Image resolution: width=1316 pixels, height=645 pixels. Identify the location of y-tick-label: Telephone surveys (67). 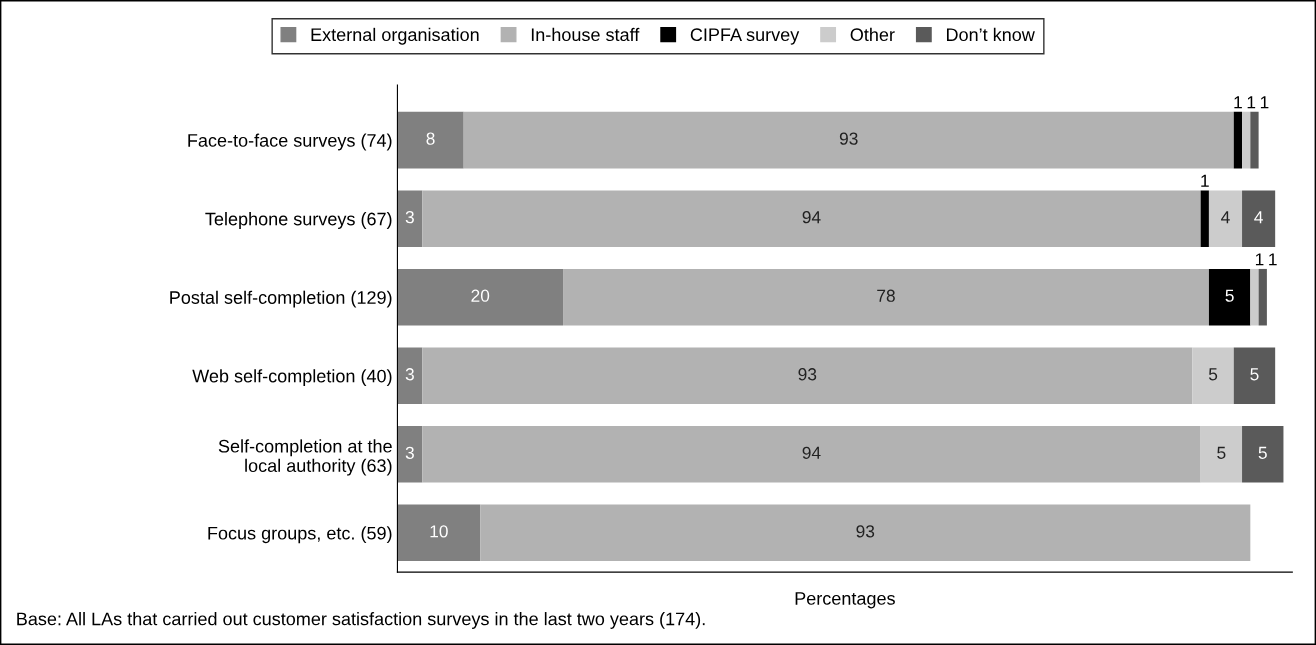
(298, 220).